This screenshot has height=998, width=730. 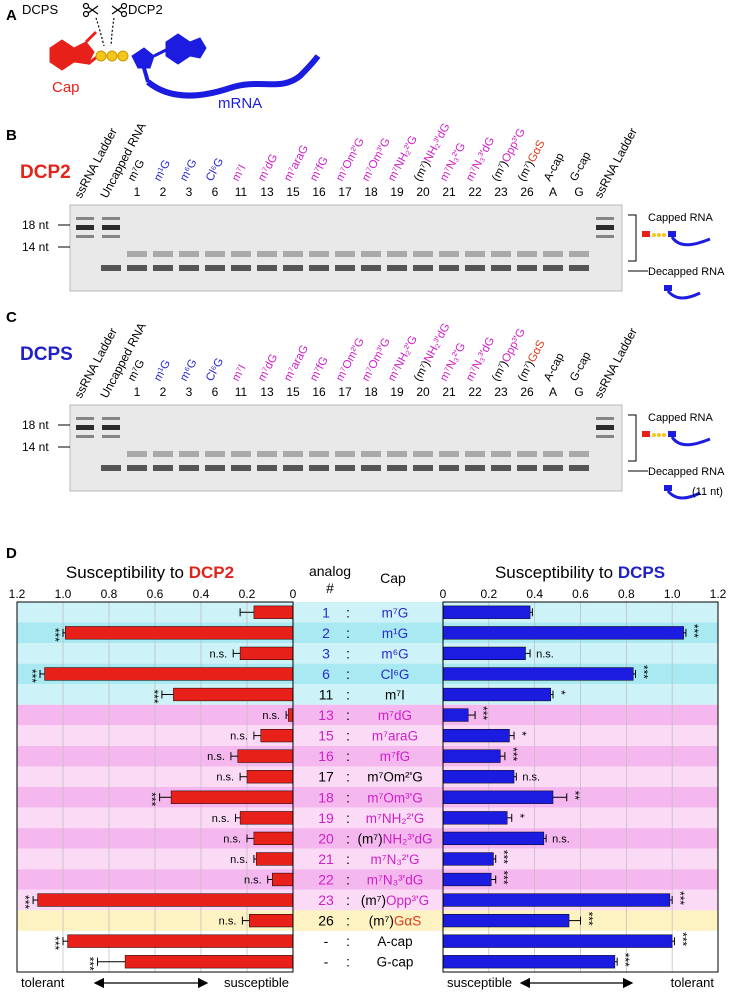 What do you see at coordinates (296, 163) in the screenshot?
I see `lane-label: m⁷araG` at bounding box center [296, 163].